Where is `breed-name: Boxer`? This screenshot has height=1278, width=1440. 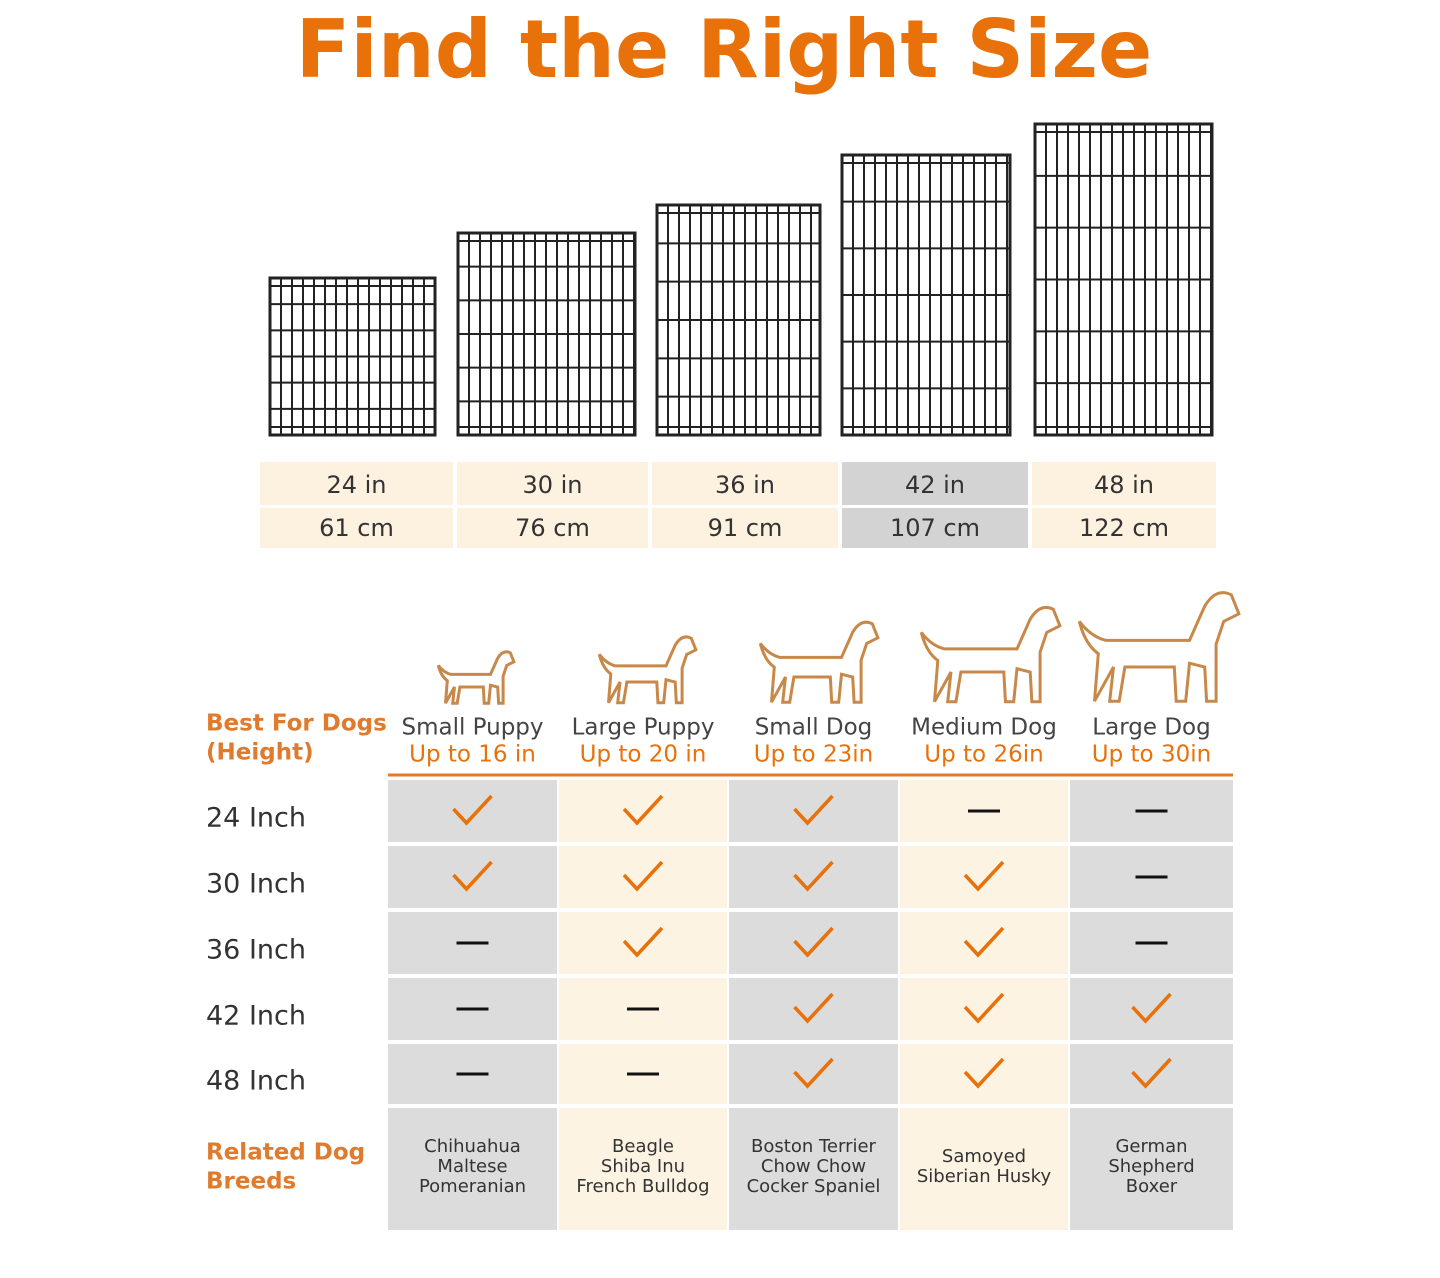
breed-name: Boxer is located at coordinates (1152, 1186).